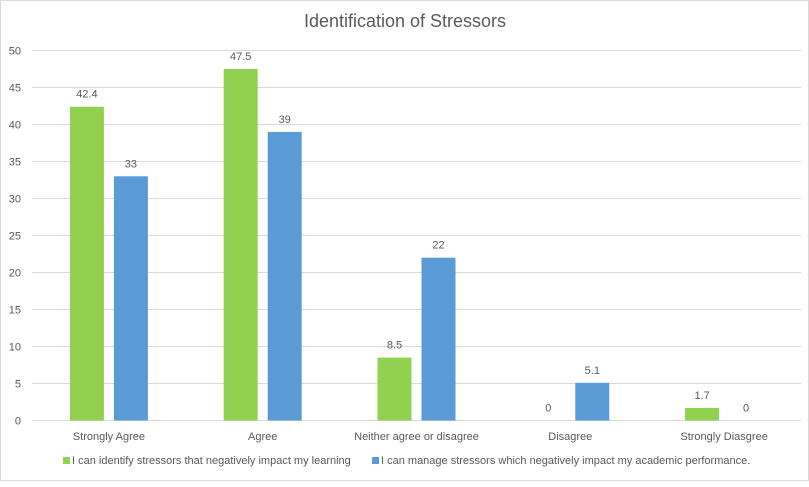 Image resolution: width=809 pixels, height=487 pixels. What do you see at coordinates (109, 437) in the screenshot?
I see `x-tick-label: Strongly Agree` at bounding box center [109, 437].